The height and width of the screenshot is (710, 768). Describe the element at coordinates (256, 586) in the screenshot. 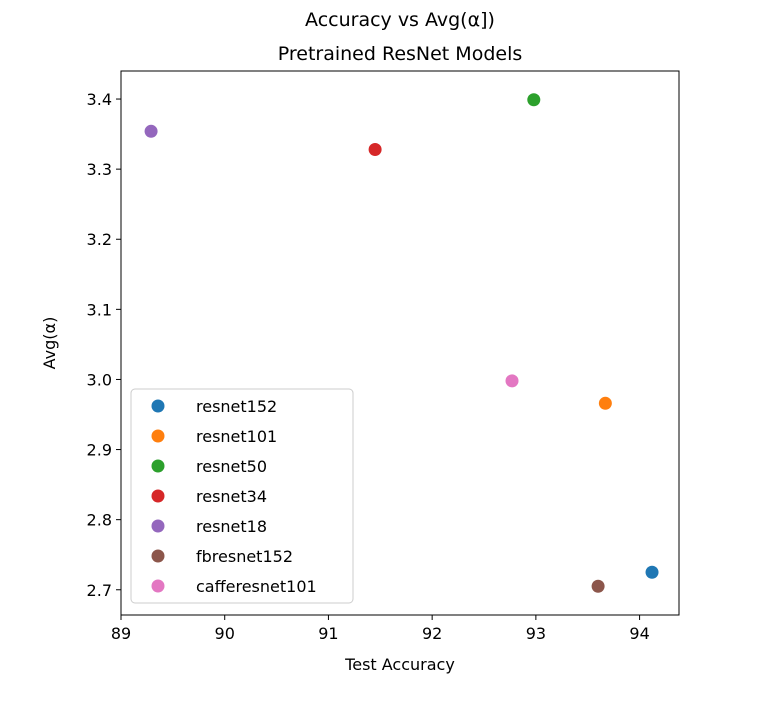

I see `legend-label-cafferesnet101: cafferesnet101` at that location.